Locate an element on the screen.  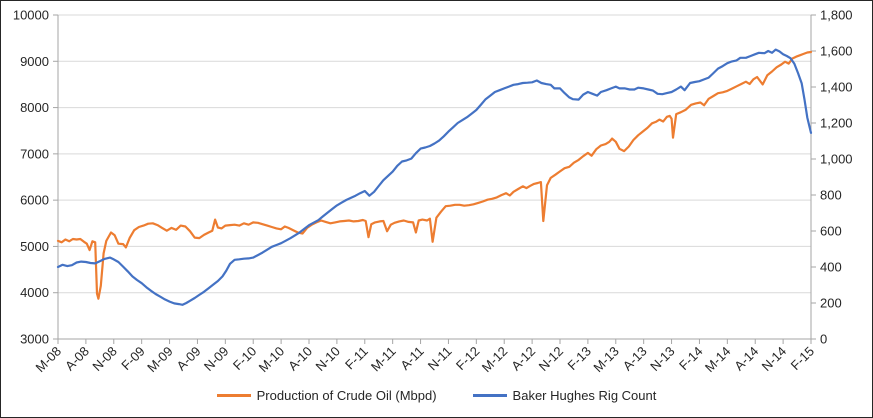
x-axis-tick-label: M-14 is located at coordinates (718, 360).